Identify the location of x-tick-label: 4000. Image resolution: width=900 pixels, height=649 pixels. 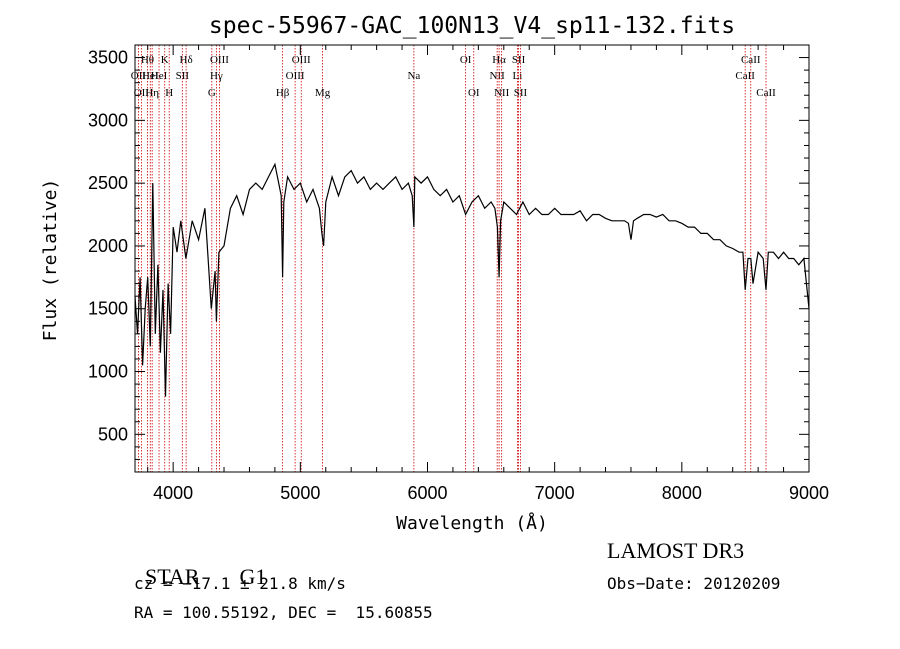
(173, 493).